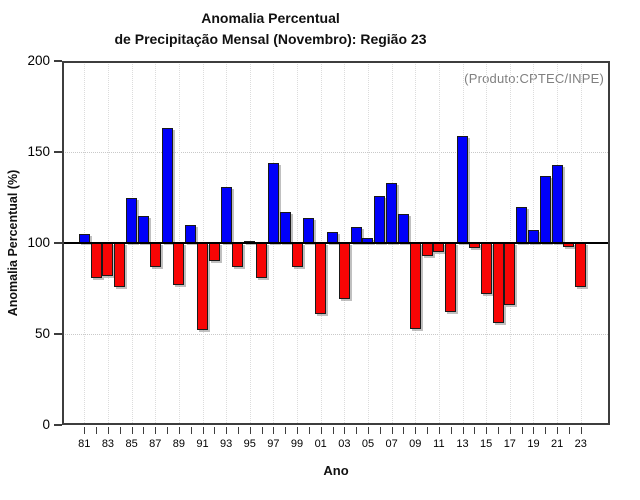 Image resolution: width=640 pixels, height=500 pixels. What do you see at coordinates (167, 185) in the screenshot?
I see `bar-1988` at bounding box center [167, 185].